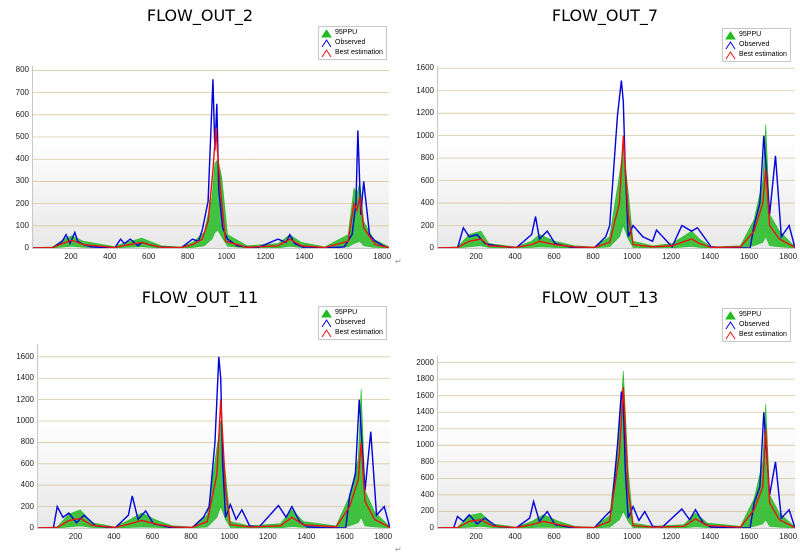  What do you see at coordinates (22, 137) in the screenshot?
I see `y-tick-label: 500` at bounding box center [22, 137].